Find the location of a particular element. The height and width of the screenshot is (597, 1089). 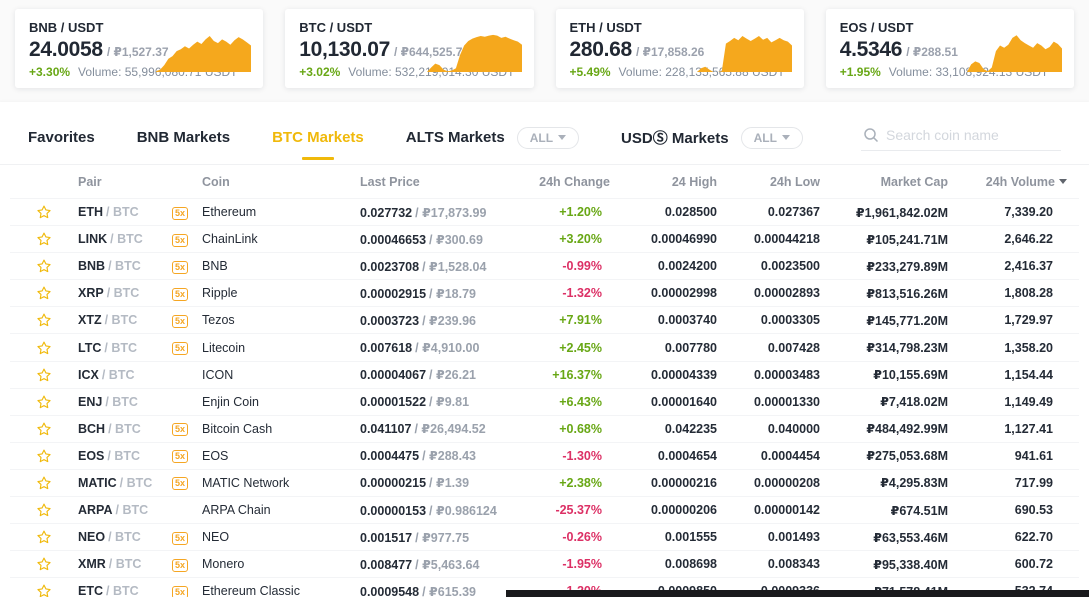

high-24h-cell: 0.028500 is located at coordinates (690, 212).